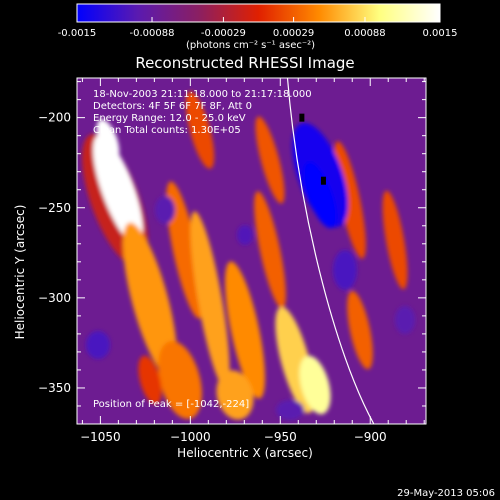 The image size is (500, 500). I want to click on x-tick-label: −1000, so click(190, 437).